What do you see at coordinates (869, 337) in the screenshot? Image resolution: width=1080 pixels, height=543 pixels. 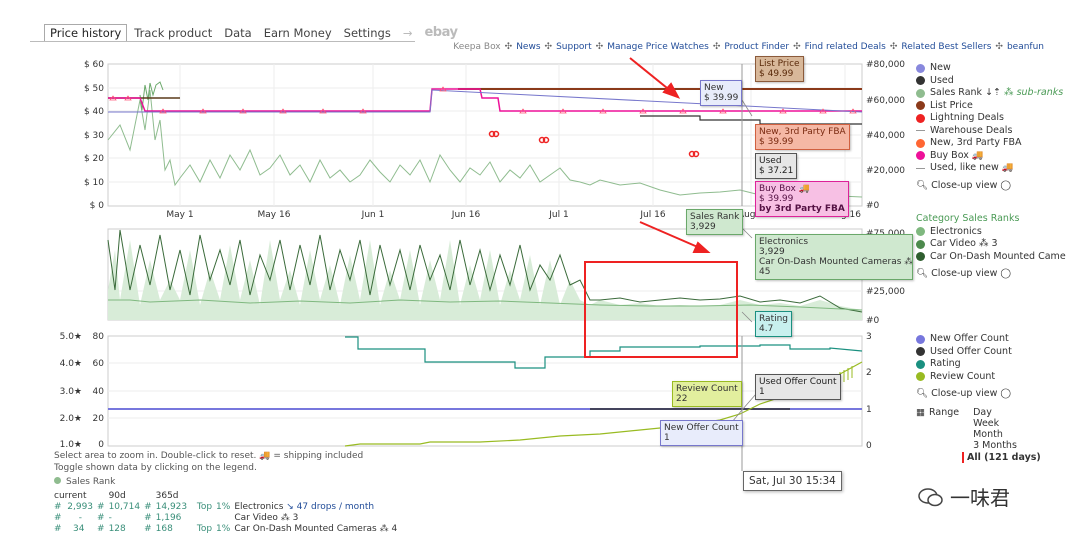 I see `y-right-tick: 3` at bounding box center [869, 337].